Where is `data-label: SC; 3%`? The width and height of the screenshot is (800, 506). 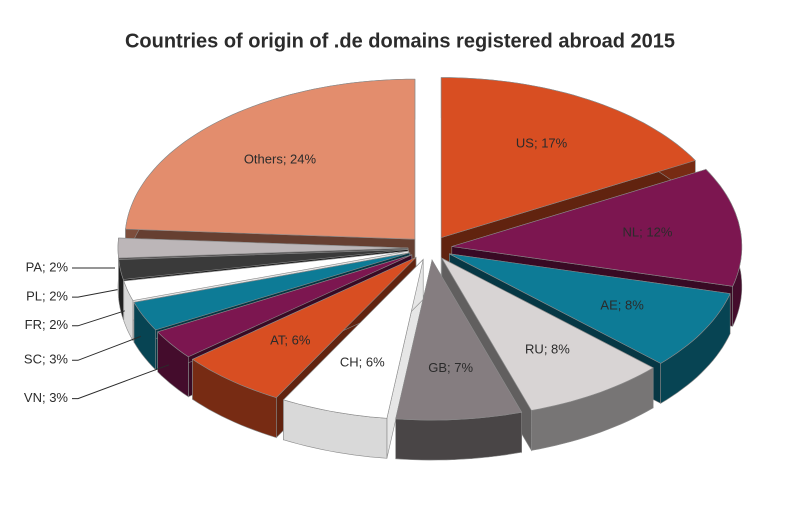 data-label: SC; 3% is located at coordinates (46, 359).